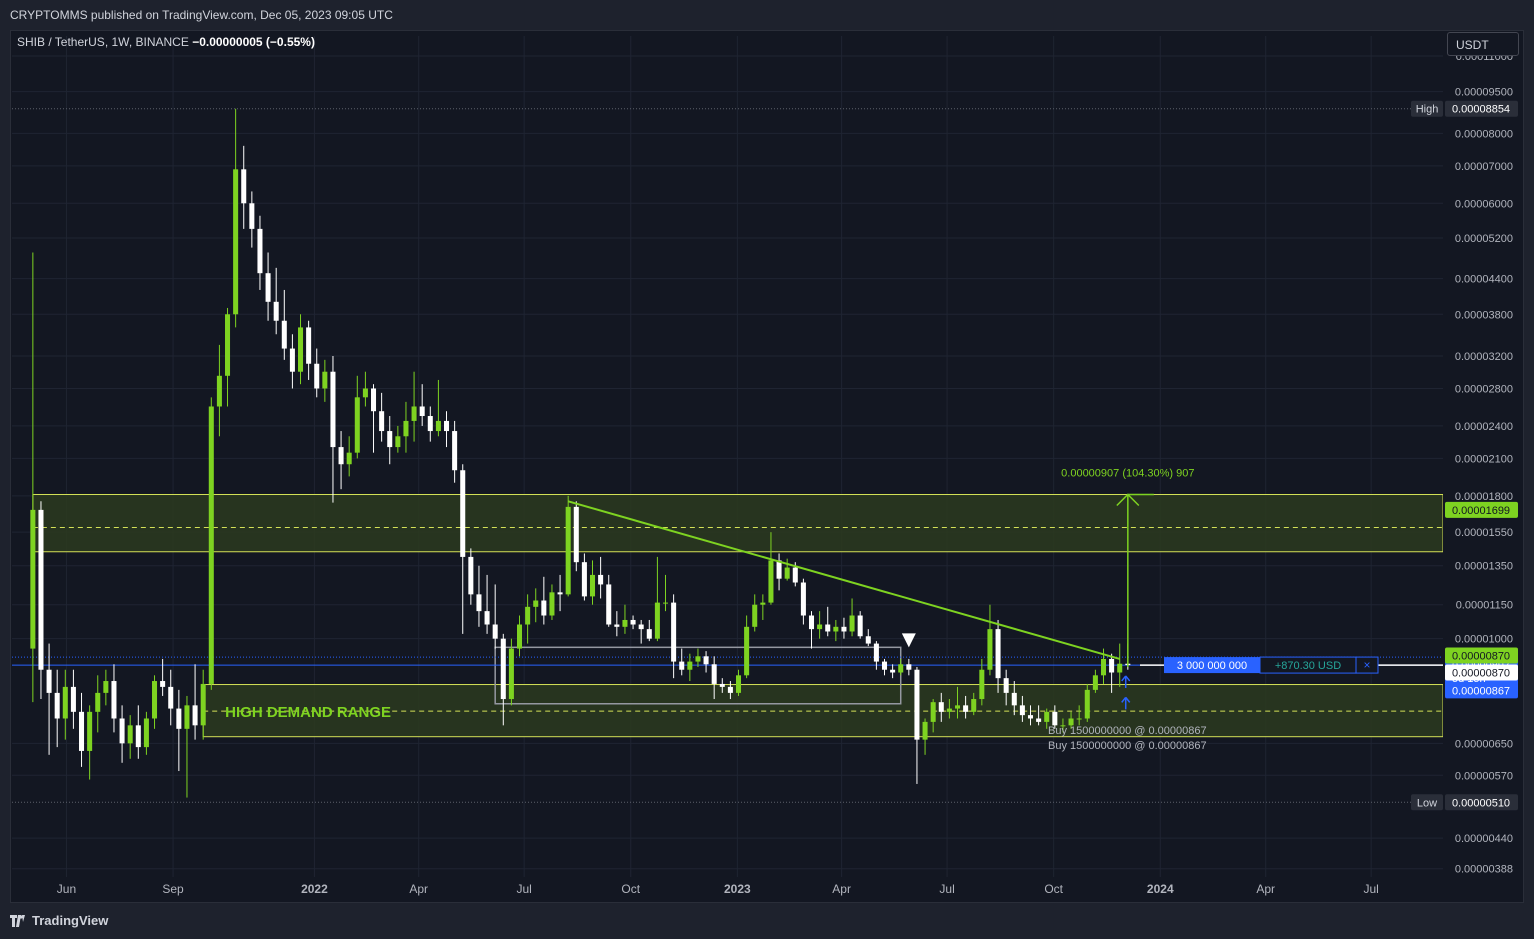  Describe the element at coordinates (1484, 239) in the screenshot. I see `y-tick-label: 0.00005200` at that location.